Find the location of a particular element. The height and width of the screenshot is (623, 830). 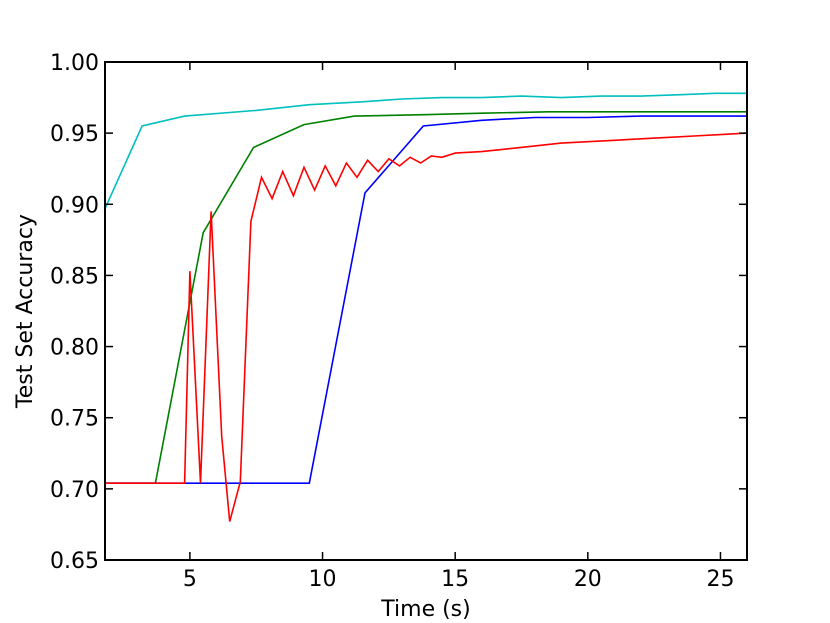

y-tick-label: 0.85 is located at coordinates (74, 276).